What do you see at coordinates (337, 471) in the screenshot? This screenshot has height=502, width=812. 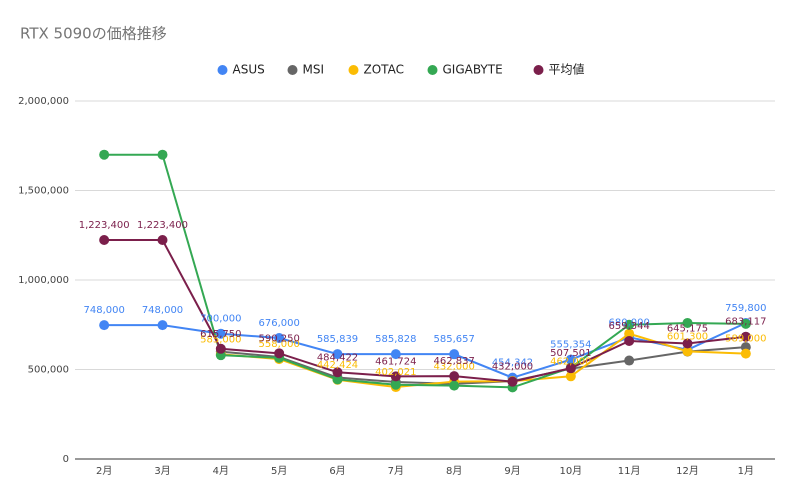 I see `x-tick-label: 6月` at bounding box center [337, 471].